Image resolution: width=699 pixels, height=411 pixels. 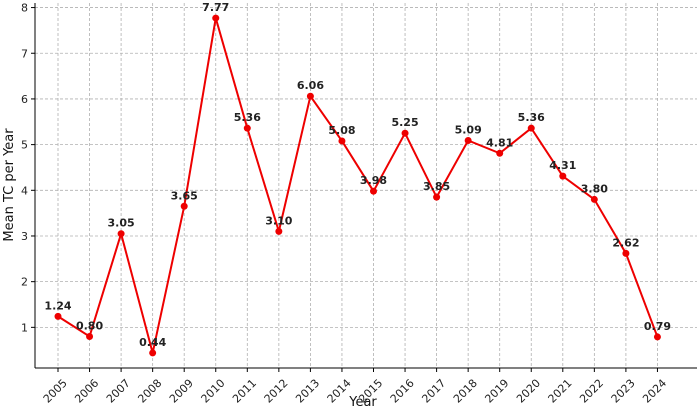 What do you see at coordinates (24, 8) in the screenshot?
I see `y-tick-label: 8` at bounding box center [24, 8].